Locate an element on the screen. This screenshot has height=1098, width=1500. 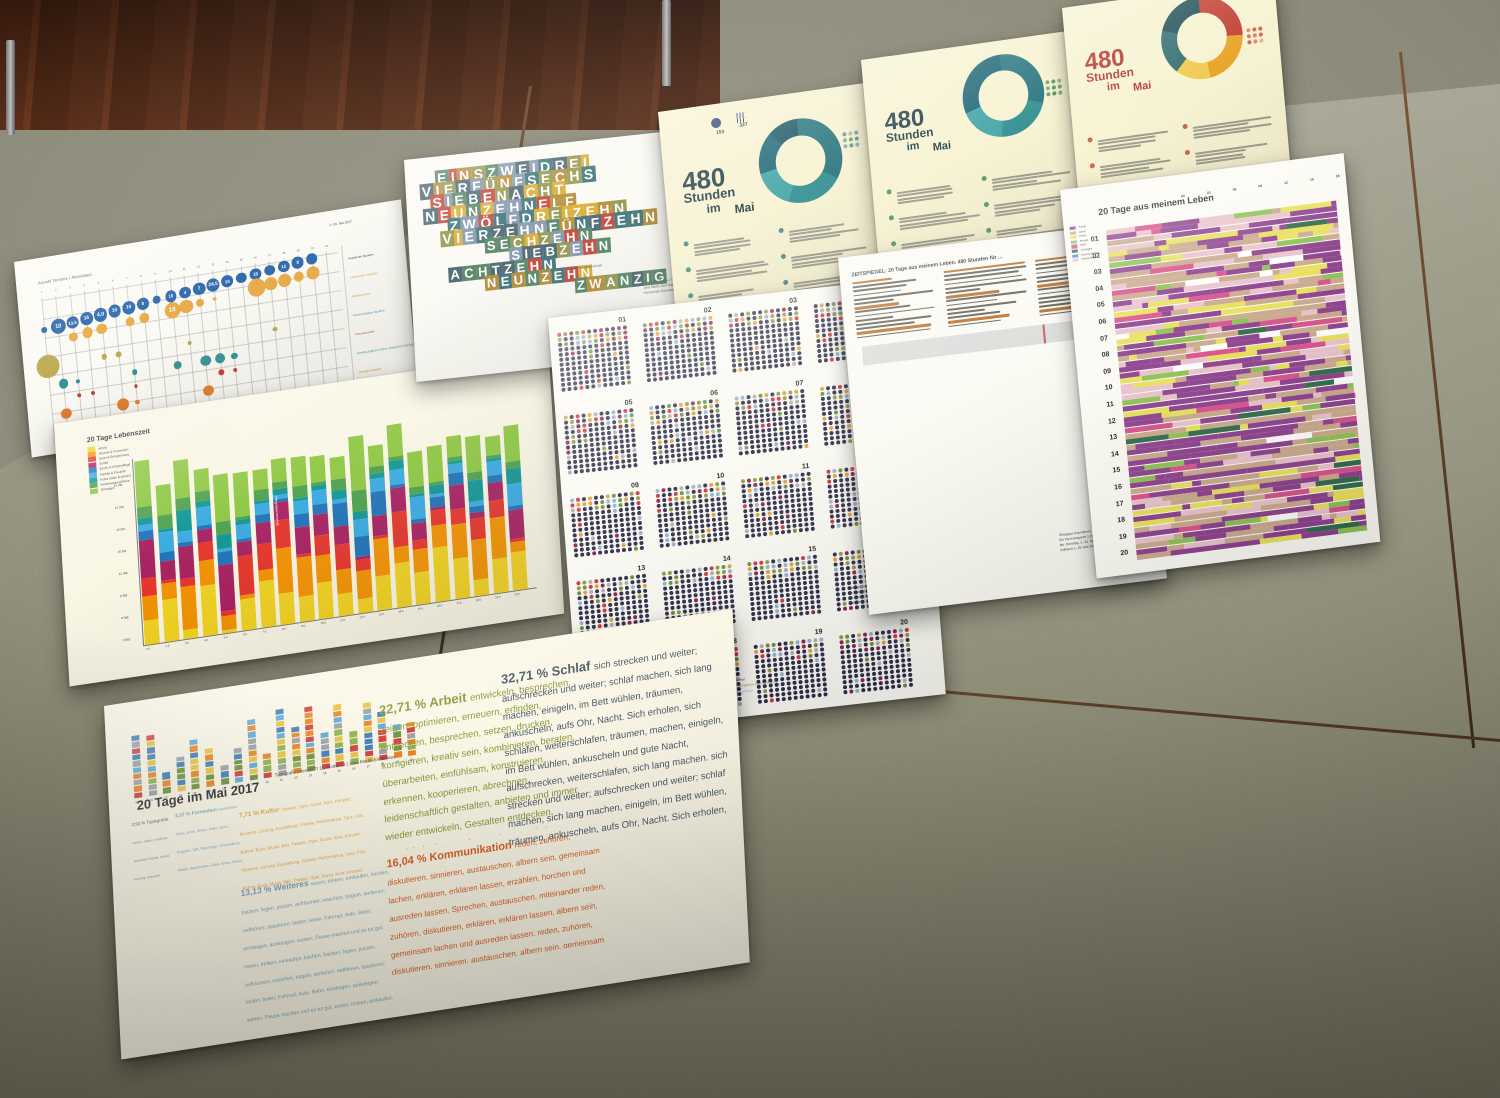
dot-day-block is located at coordinates (876, 661).